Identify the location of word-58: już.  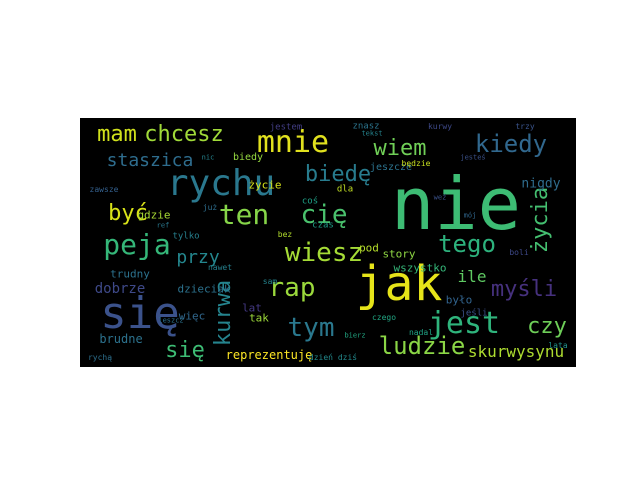
(210, 207).